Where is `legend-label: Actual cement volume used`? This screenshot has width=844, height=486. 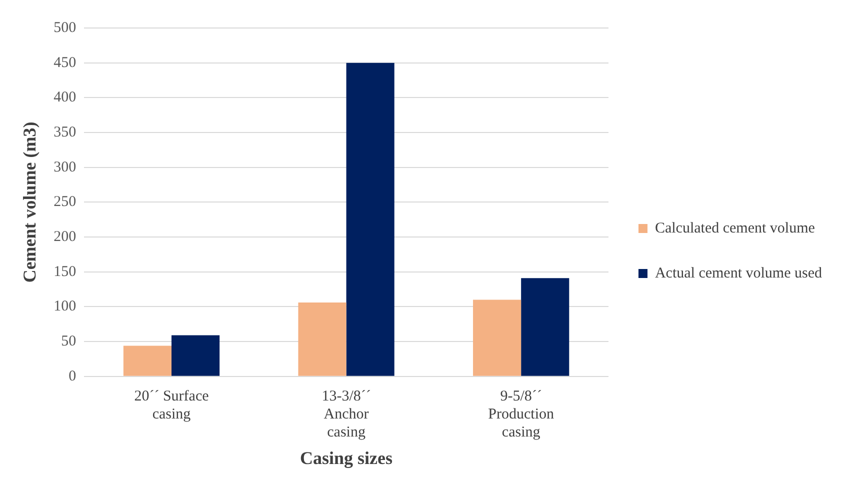 legend-label: Actual cement volume used is located at coordinates (738, 273).